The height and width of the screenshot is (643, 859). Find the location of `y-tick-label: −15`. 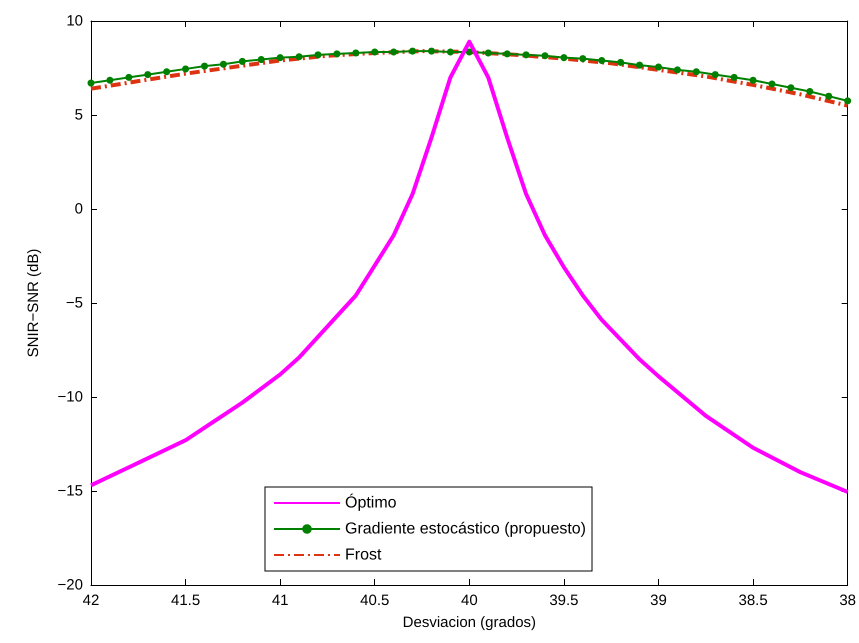

y-tick-label: −15 is located at coordinates (70, 491).